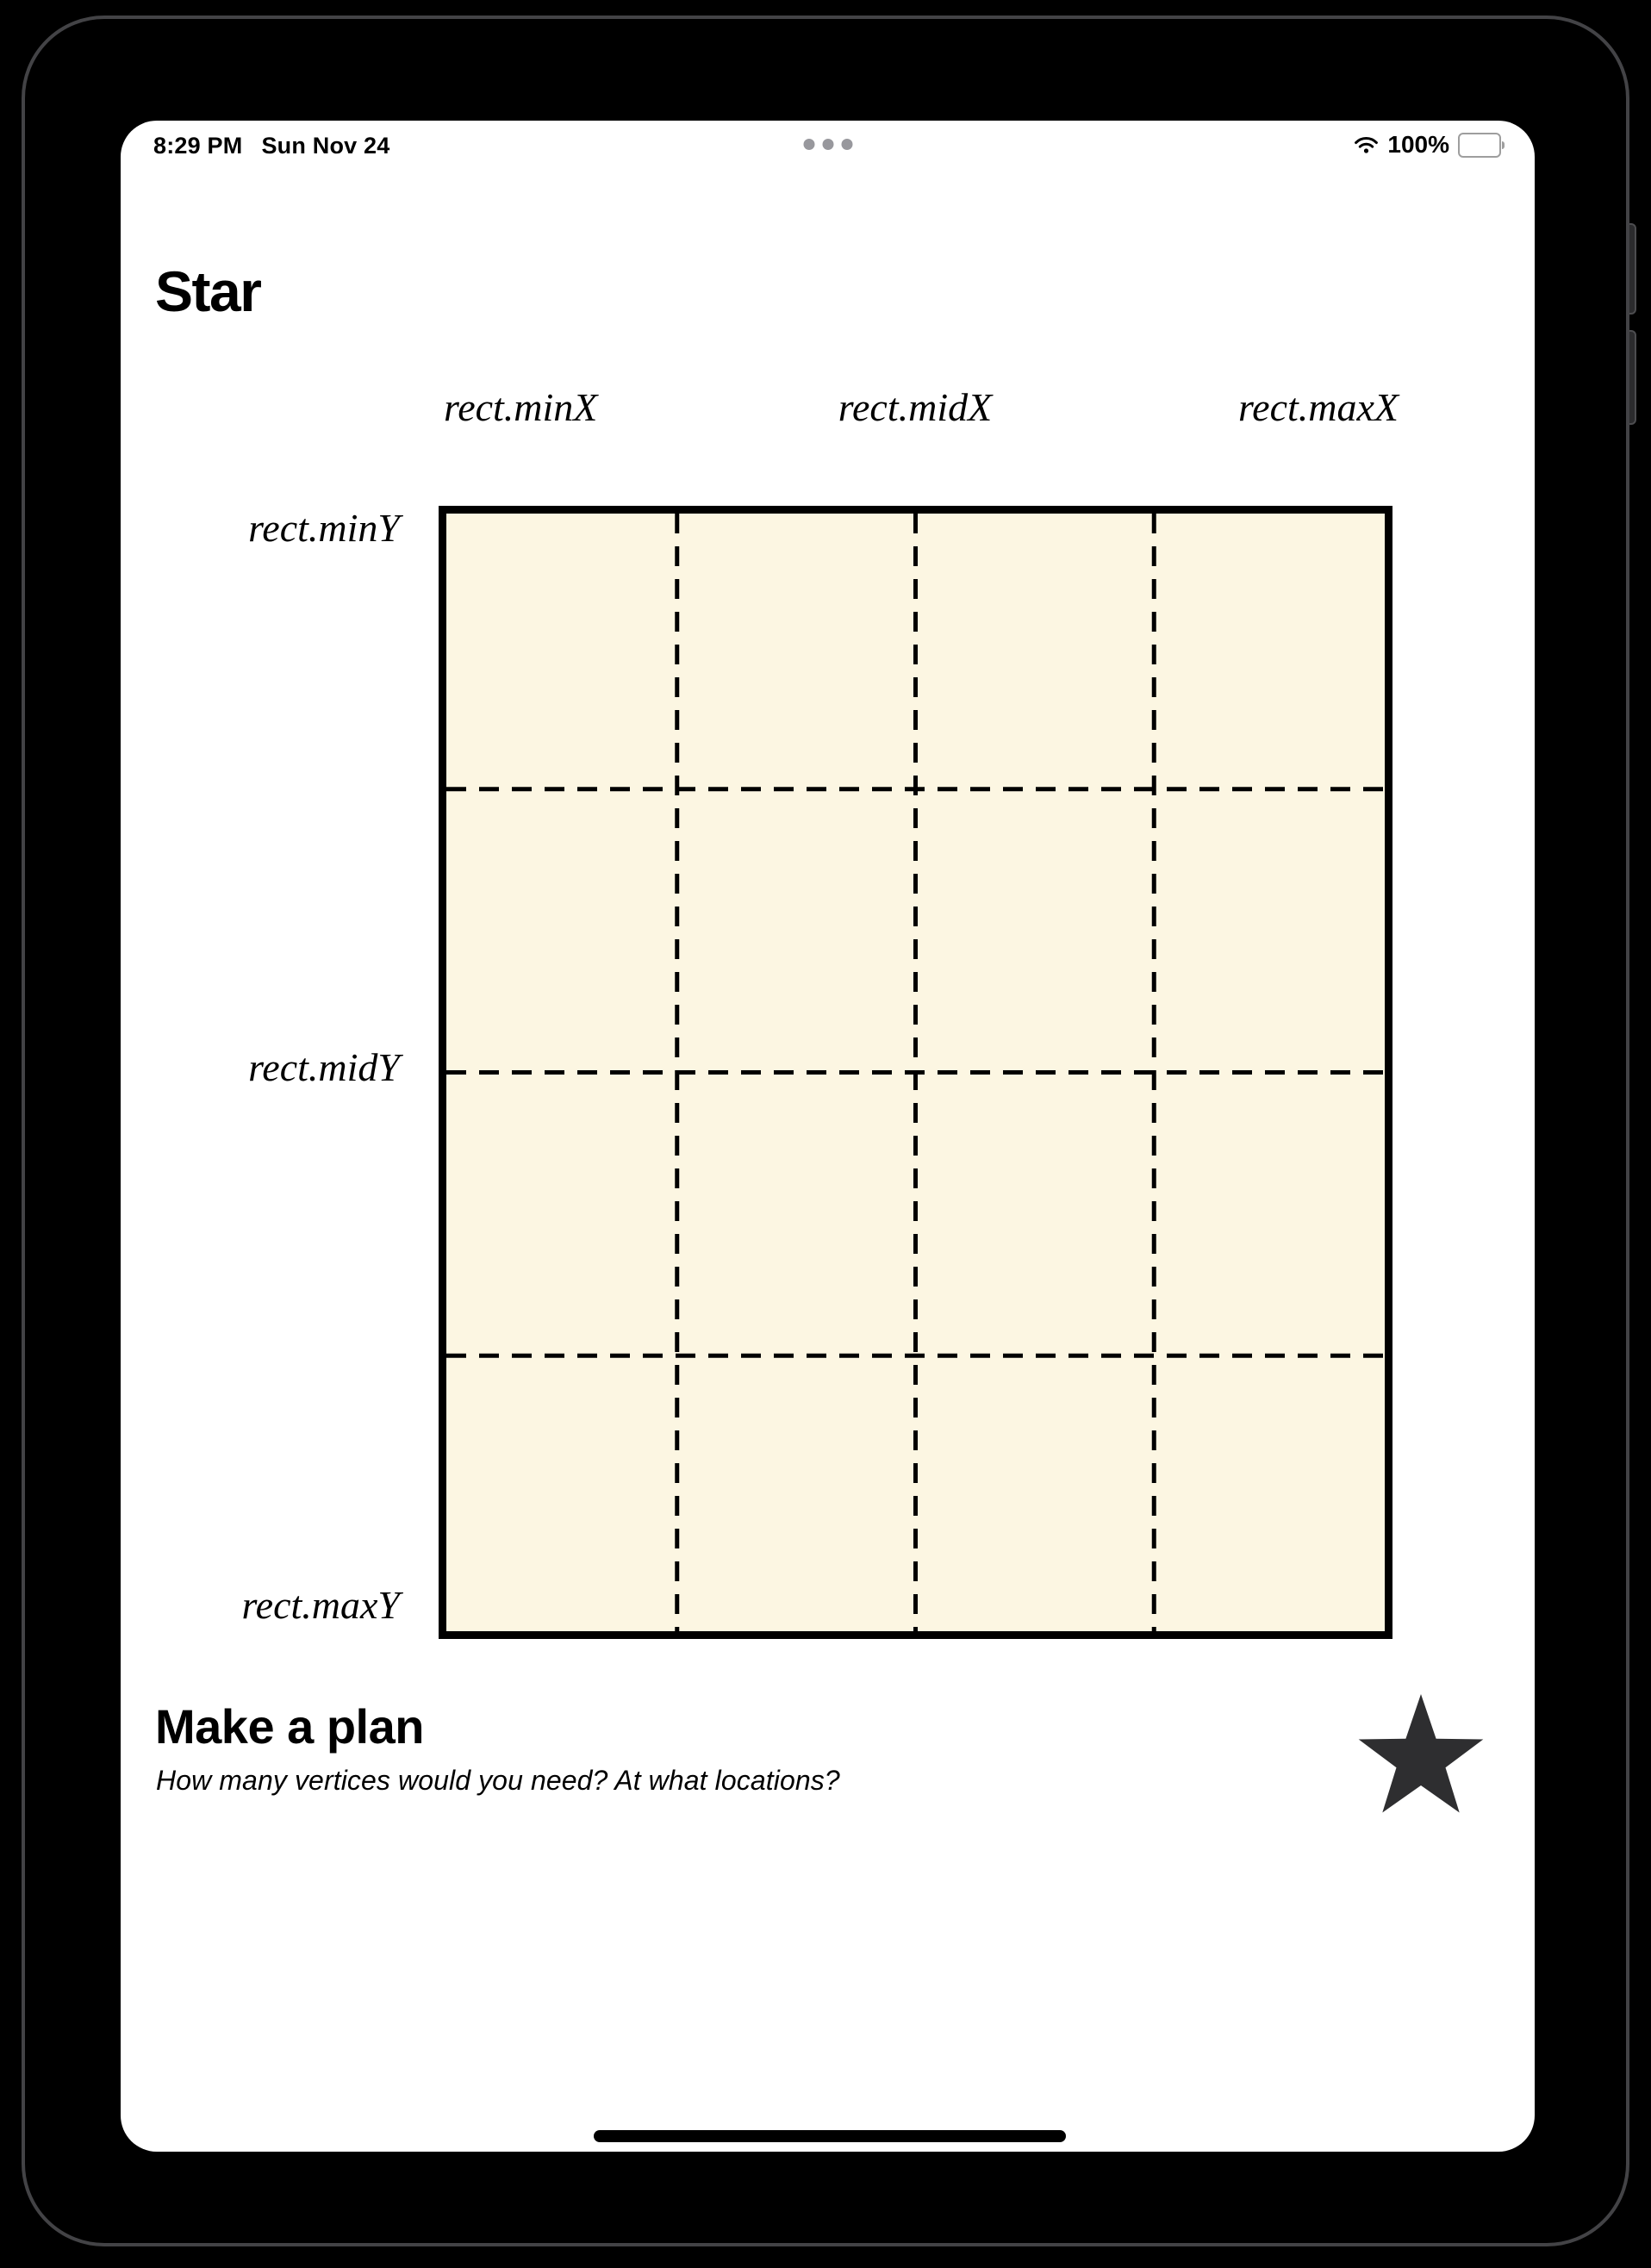 This screenshot has width=1651, height=2268. What do you see at coordinates (1481, 145) in the screenshot?
I see `battery-icon` at bounding box center [1481, 145].